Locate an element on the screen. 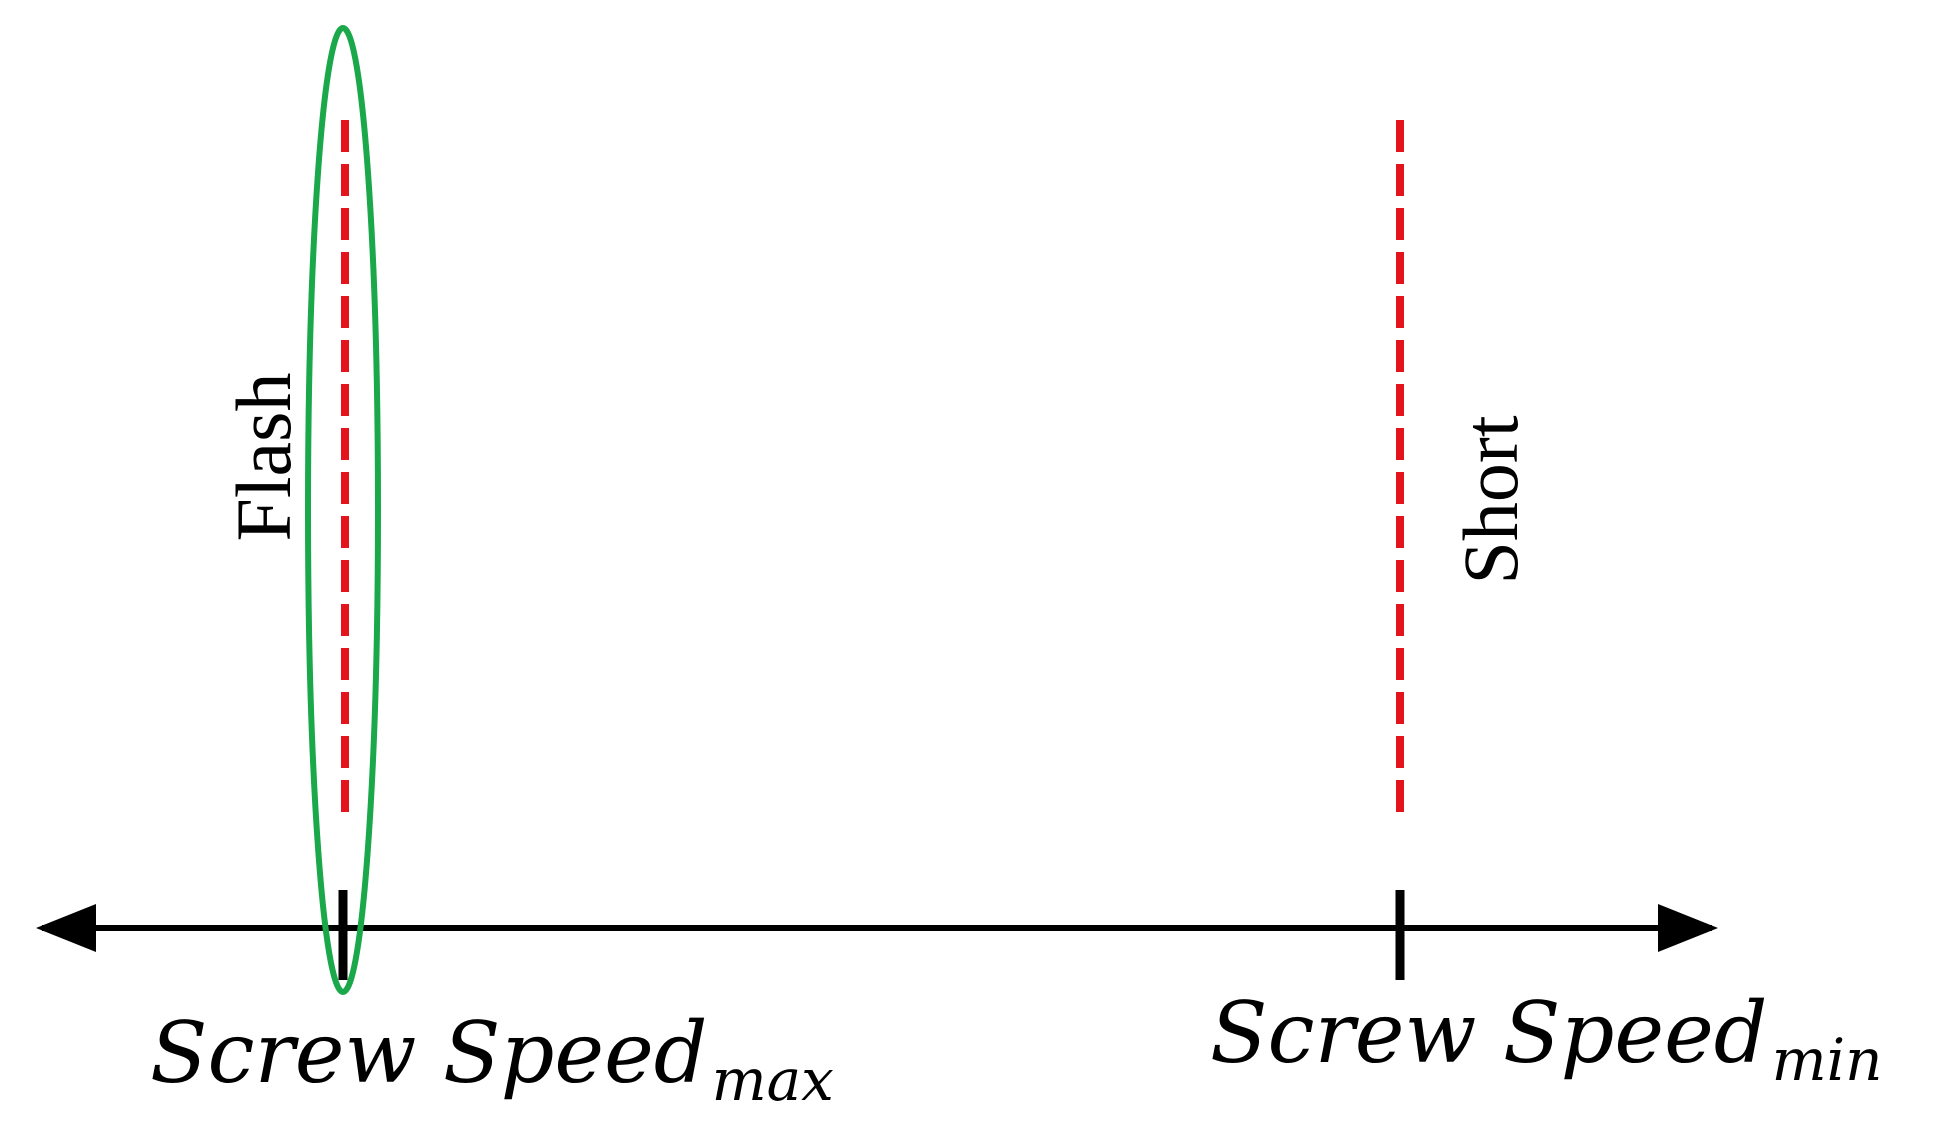  screw-speed-max-label: Screw Speedmax is located at coordinates (492, 1059).